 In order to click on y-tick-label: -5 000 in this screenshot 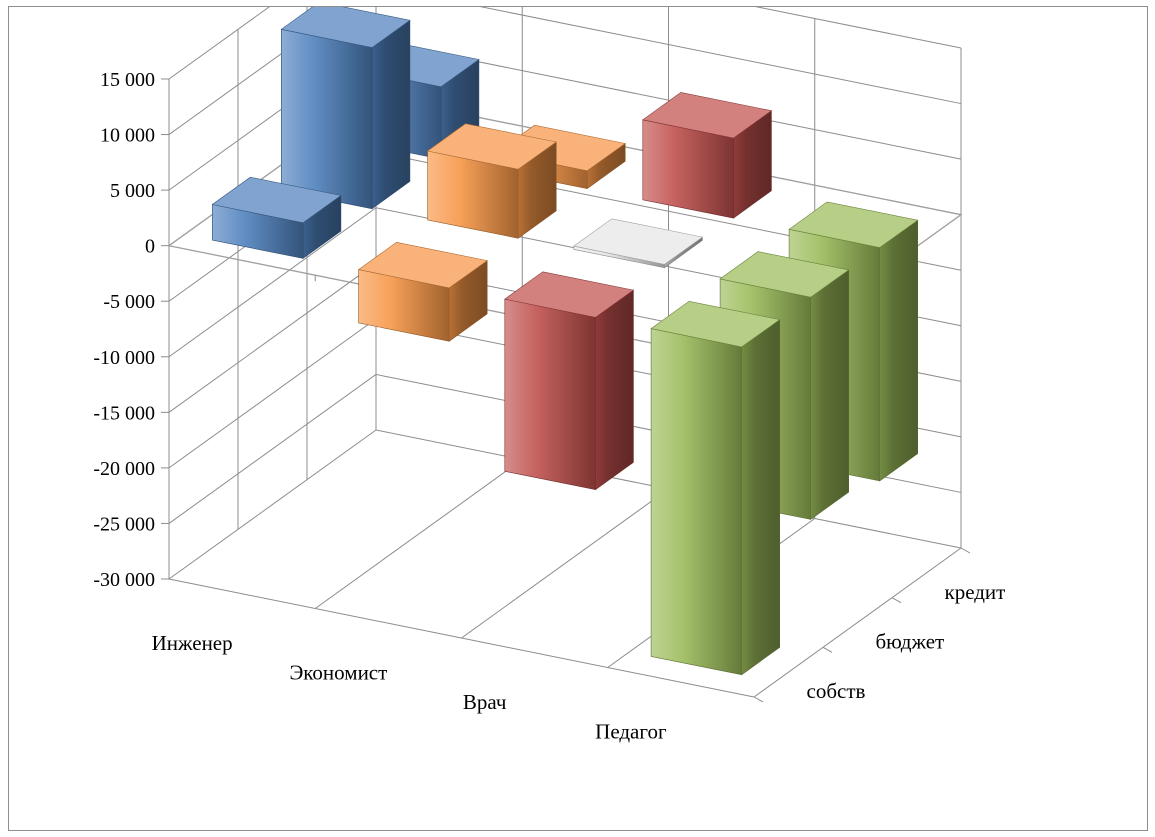, I will do `click(129, 302)`.